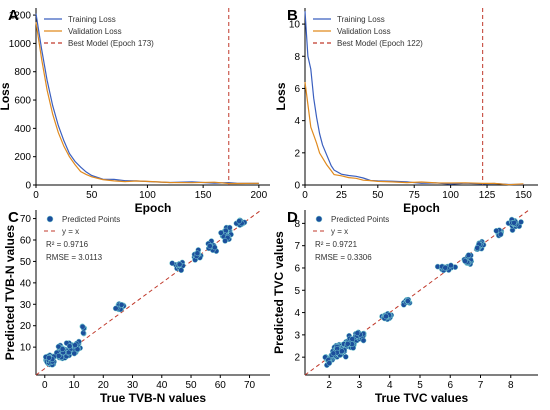 The height and width of the screenshot is (410, 550). I want to click on x-tick-label: 8, so click(511, 385).